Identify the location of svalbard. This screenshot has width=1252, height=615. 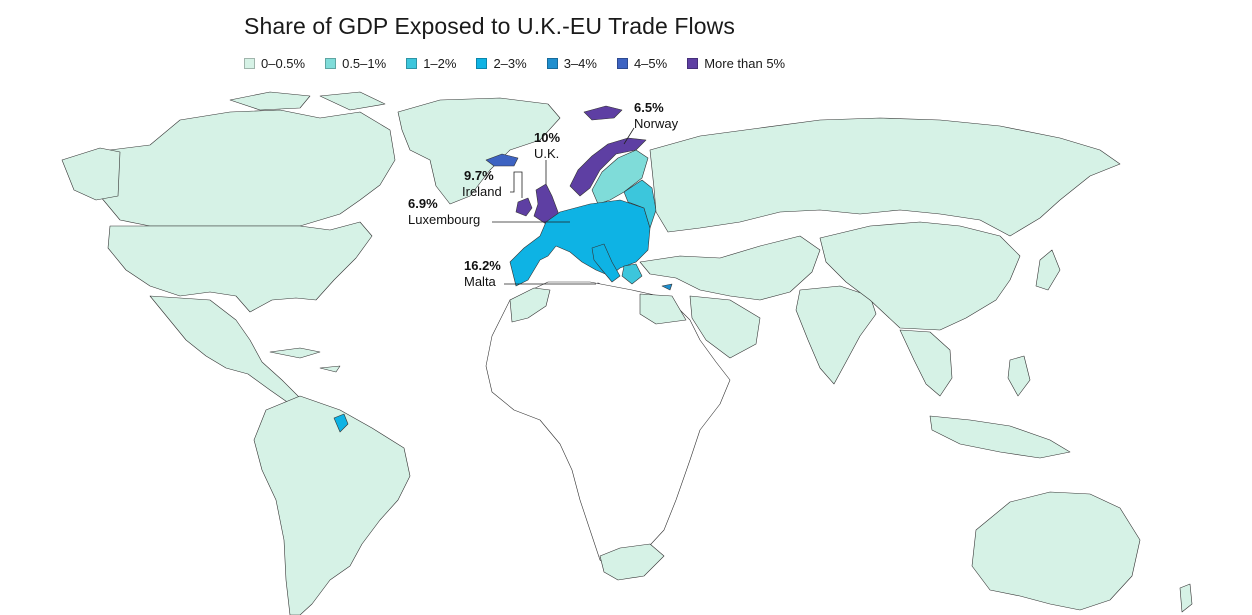
(603, 113).